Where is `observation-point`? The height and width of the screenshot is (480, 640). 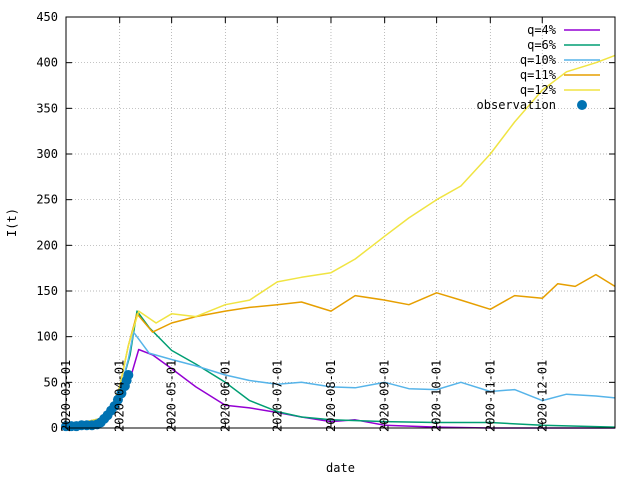
observation-point is located at coordinates (128, 375).